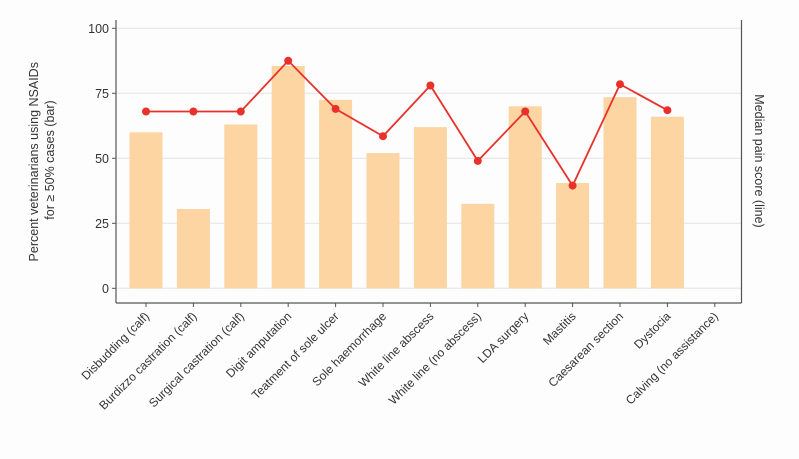 The image size is (799, 459). Describe the element at coordinates (295, 355) in the screenshot. I see `x-tick-label: Teatment of sole ulcer` at that location.